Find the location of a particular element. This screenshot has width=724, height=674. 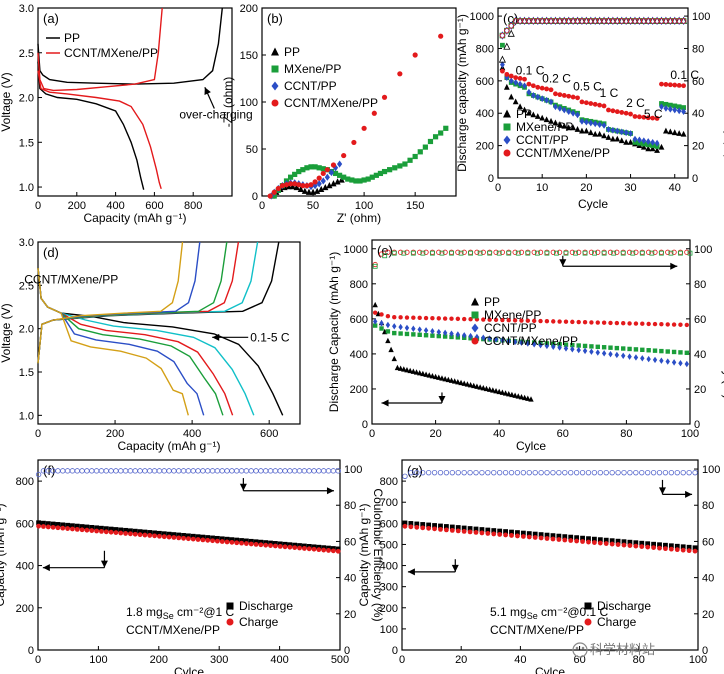

charge-curve is located at coordinates (119, 302).